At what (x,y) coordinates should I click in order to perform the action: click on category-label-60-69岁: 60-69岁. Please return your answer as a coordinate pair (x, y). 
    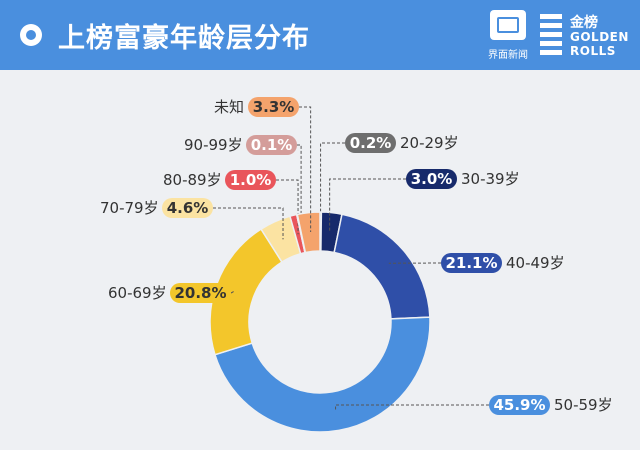
    Looking at the image, I should click on (137, 293).